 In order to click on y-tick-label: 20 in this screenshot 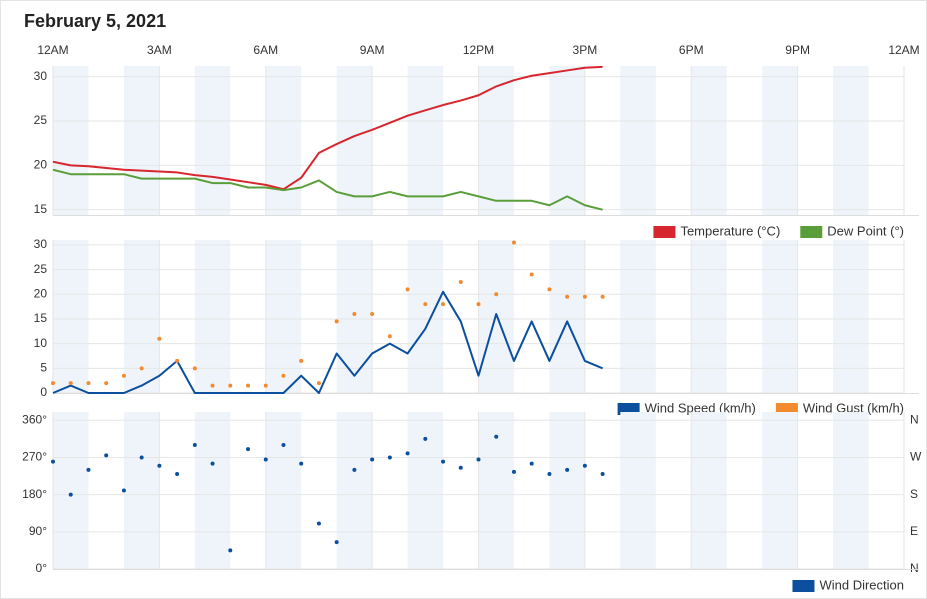, I will do `click(41, 293)`.